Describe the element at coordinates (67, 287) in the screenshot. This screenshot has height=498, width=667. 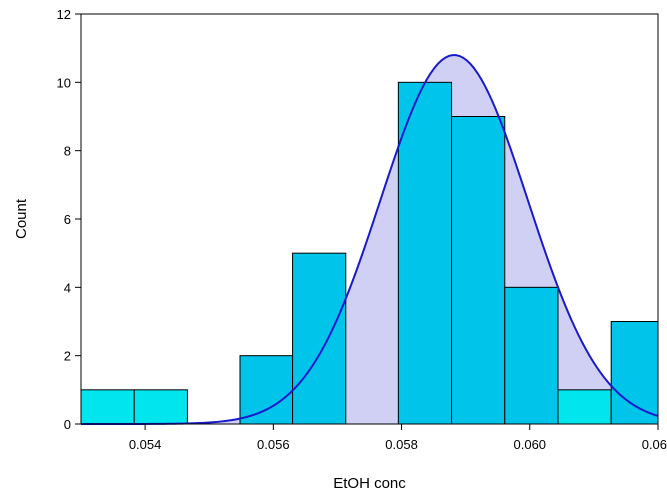
I see `y-tick-label: 4` at that location.